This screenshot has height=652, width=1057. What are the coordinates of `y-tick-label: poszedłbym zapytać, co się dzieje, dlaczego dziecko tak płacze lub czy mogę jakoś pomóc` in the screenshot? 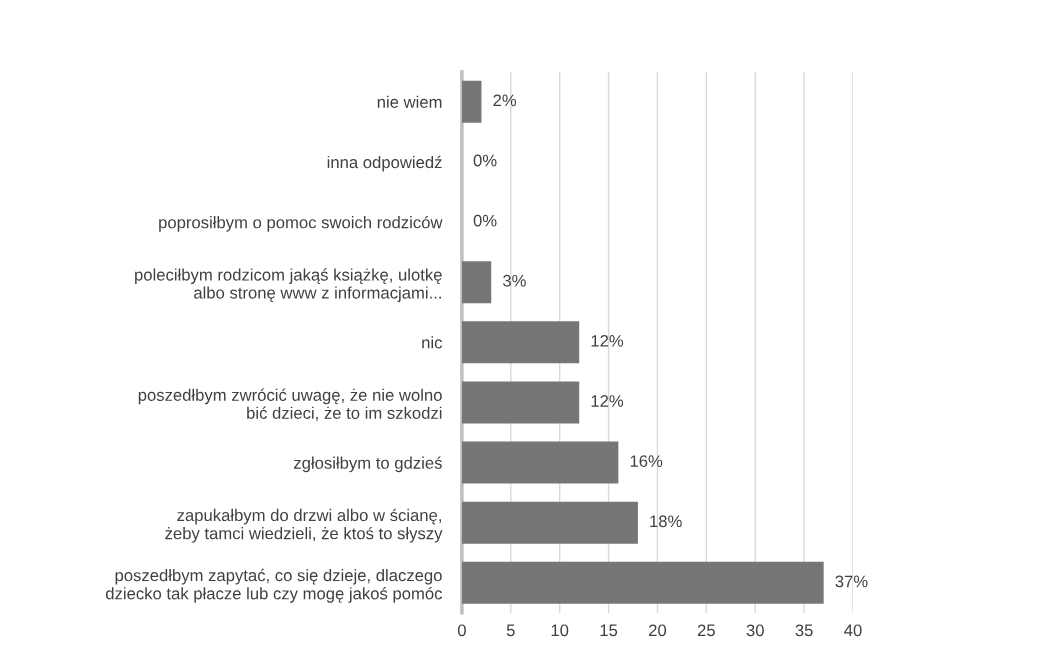 It's located at (274, 585).